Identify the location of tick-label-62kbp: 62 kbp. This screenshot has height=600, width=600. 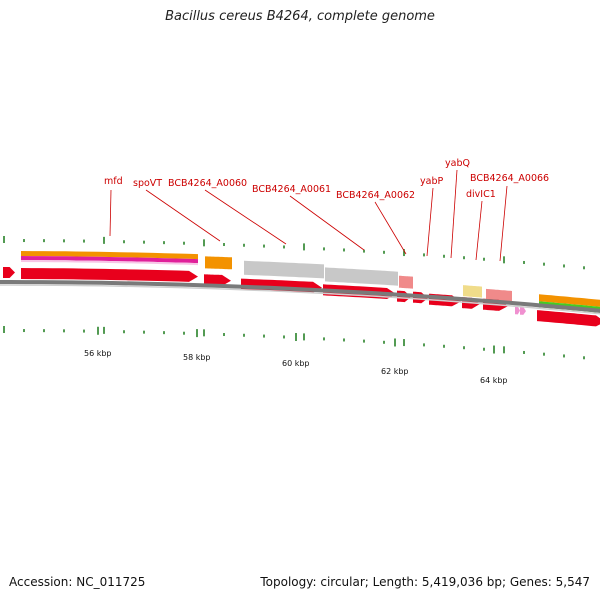
(395, 371).